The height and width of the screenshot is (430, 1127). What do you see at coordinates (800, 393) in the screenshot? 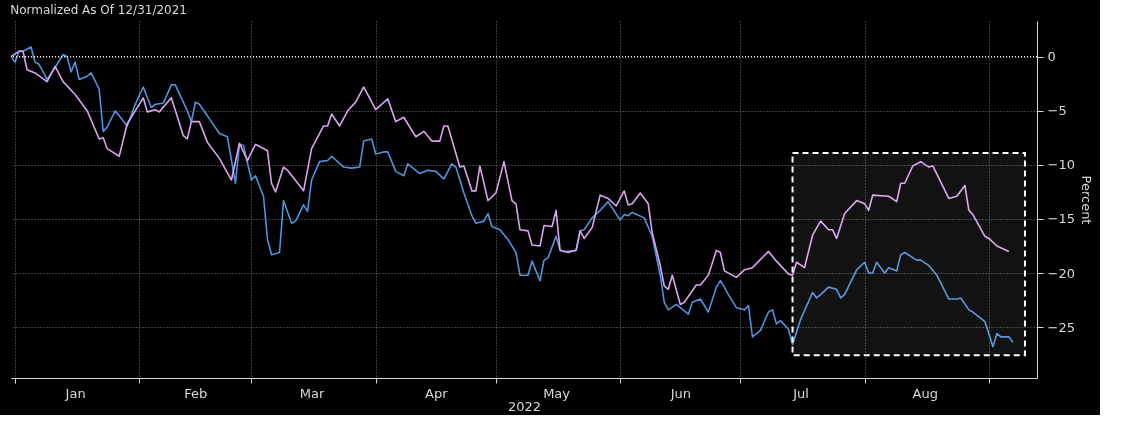
I see `x-tick-label: Jul` at bounding box center [800, 393].